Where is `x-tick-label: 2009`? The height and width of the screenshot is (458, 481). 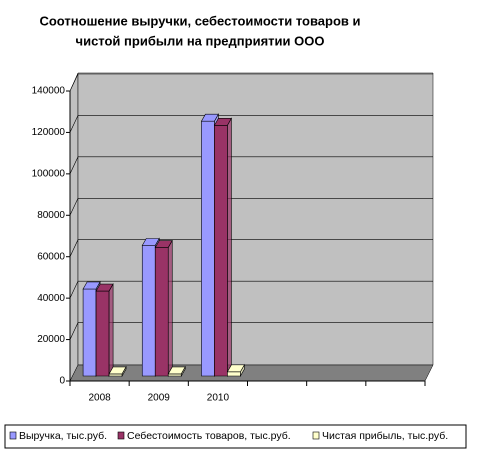 x-tick-label: 2009 is located at coordinates (159, 398).